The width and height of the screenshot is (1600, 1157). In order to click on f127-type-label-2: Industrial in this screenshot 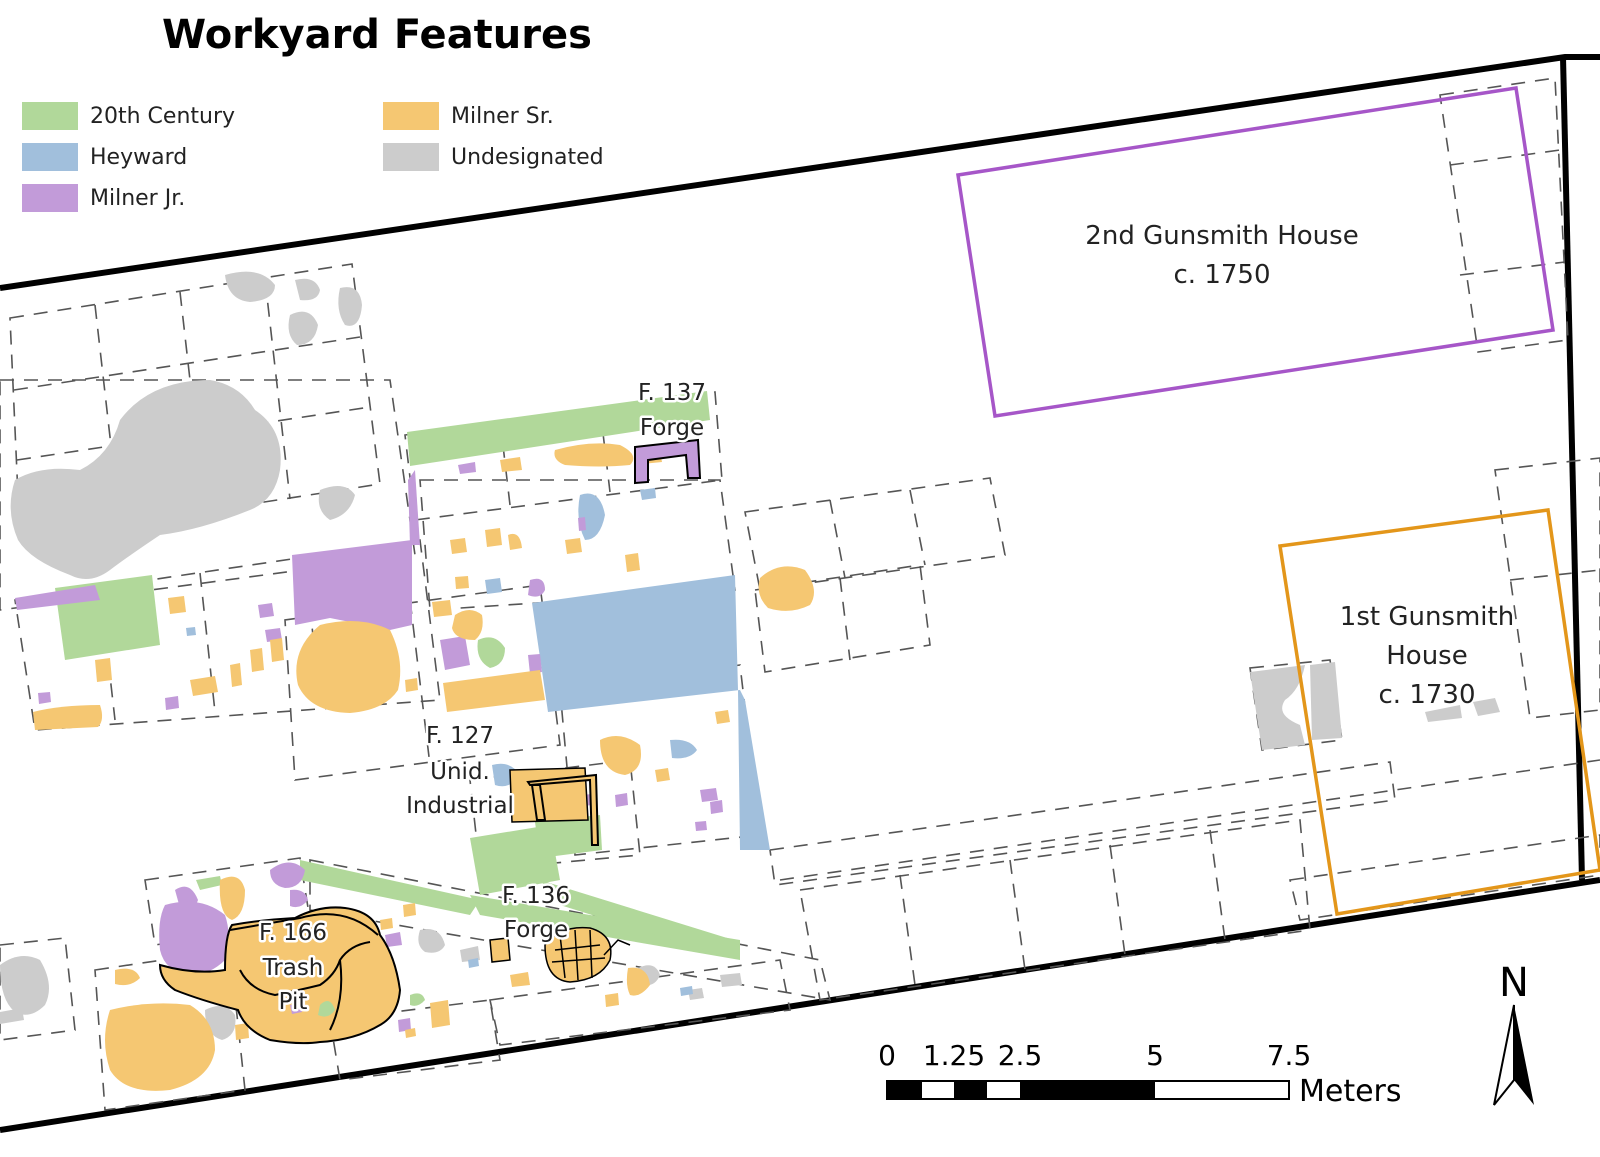, I will do `click(460, 806)`.